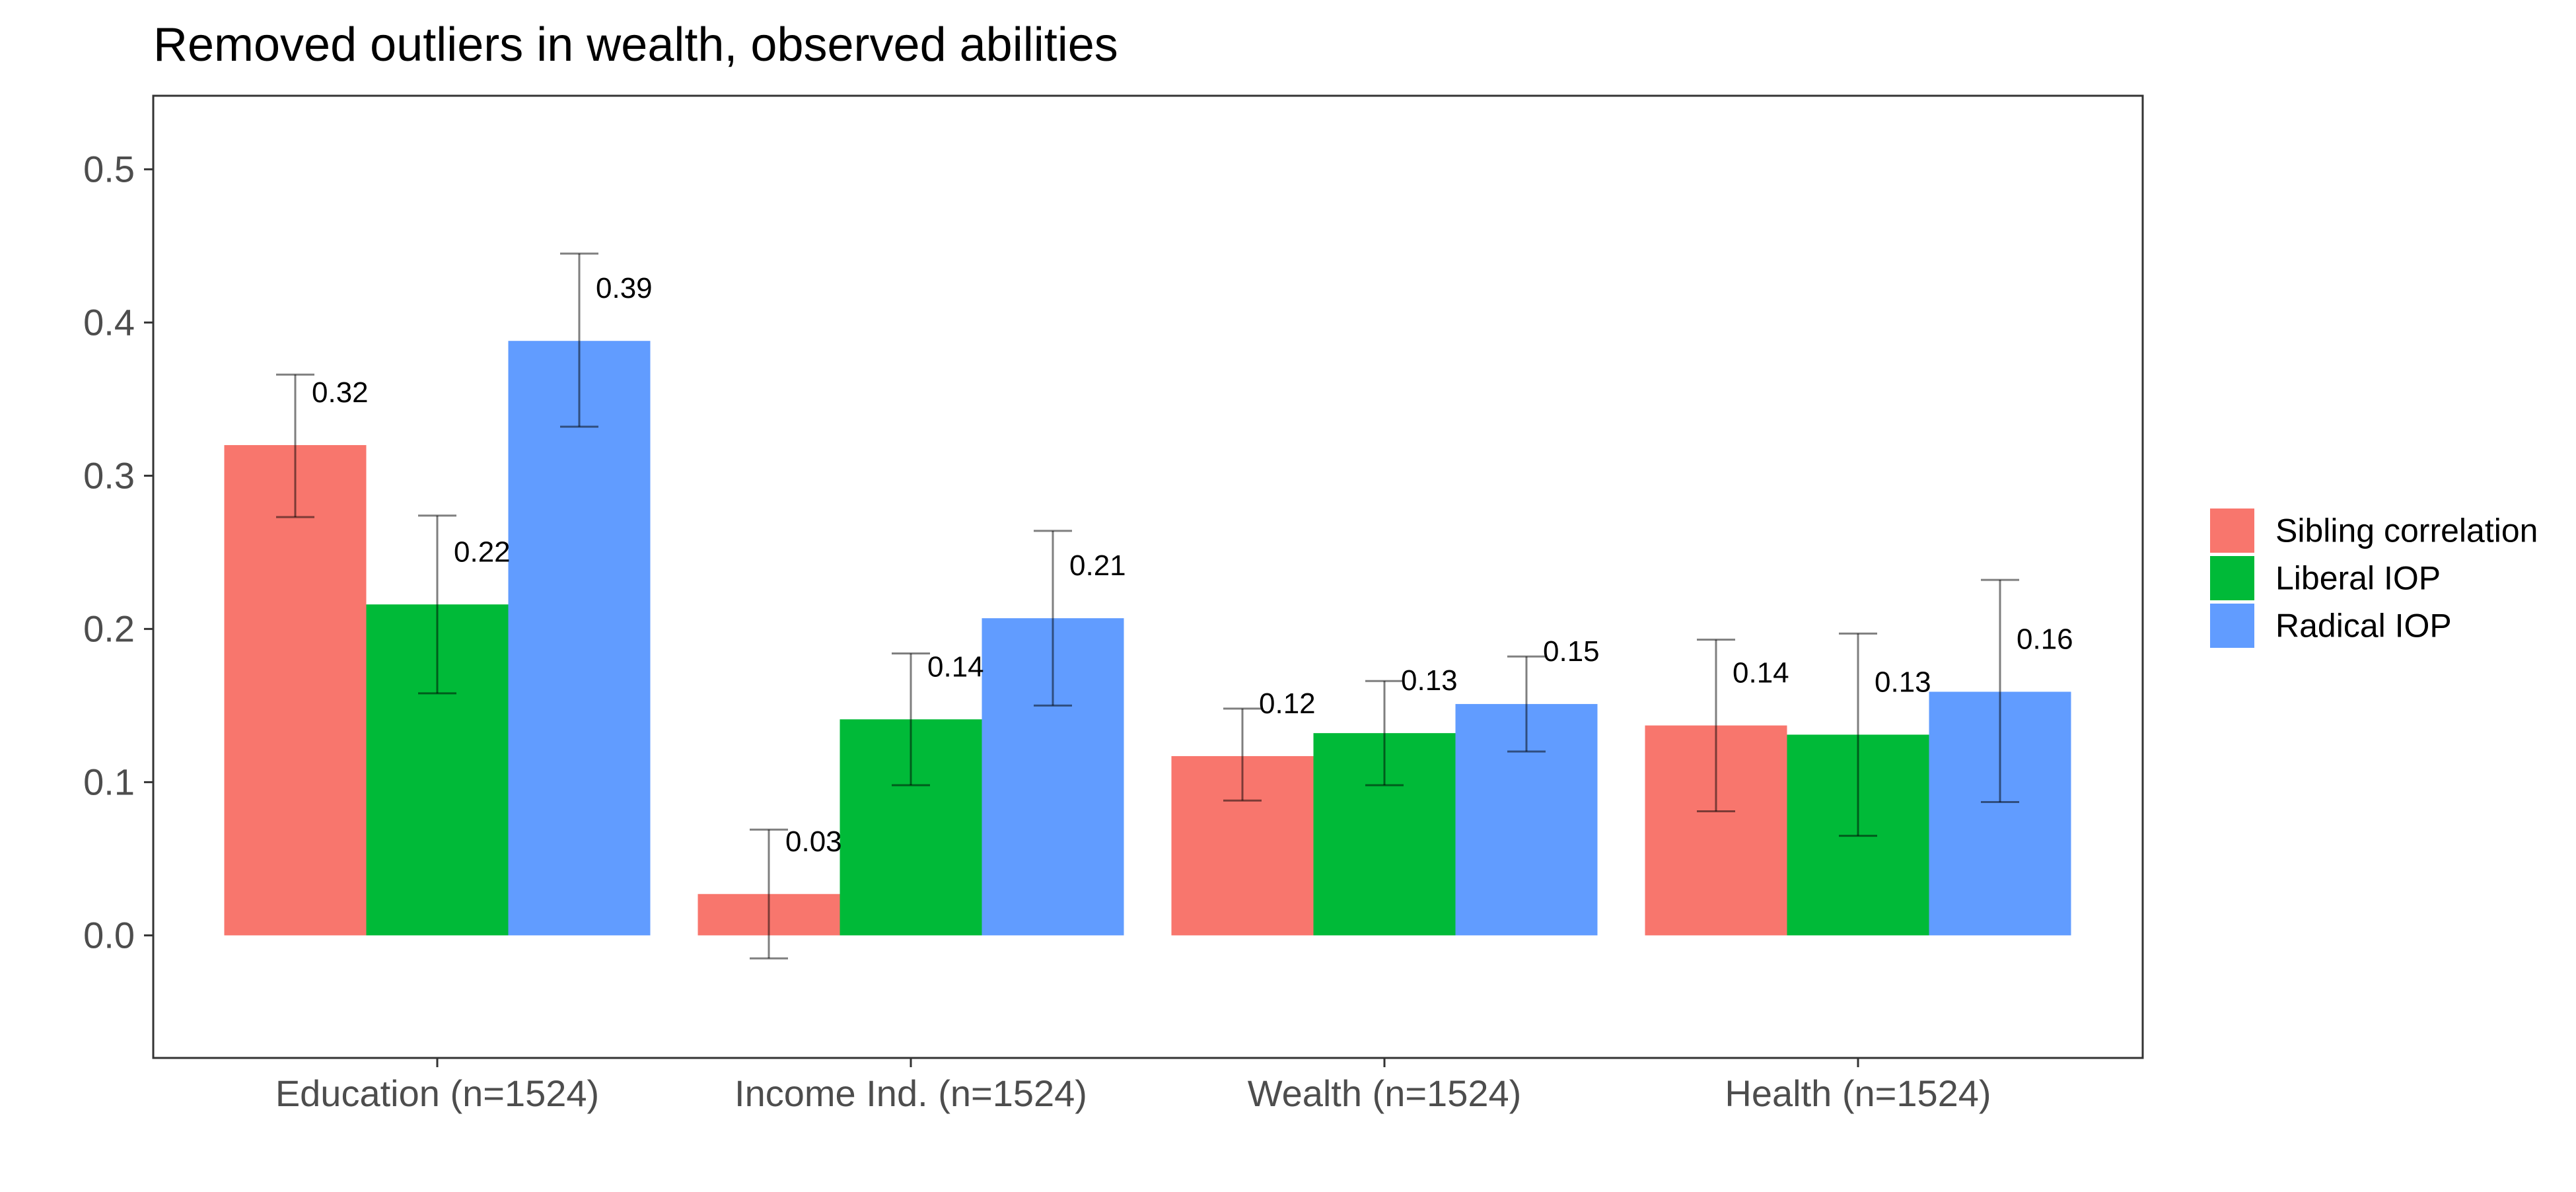 Image resolution: width=2576 pixels, height=1192 pixels. What do you see at coordinates (911, 1093) in the screenshot?
I see `x-tick-label: Income Ind. (n=1524)` at bounding box center [911, 1093].